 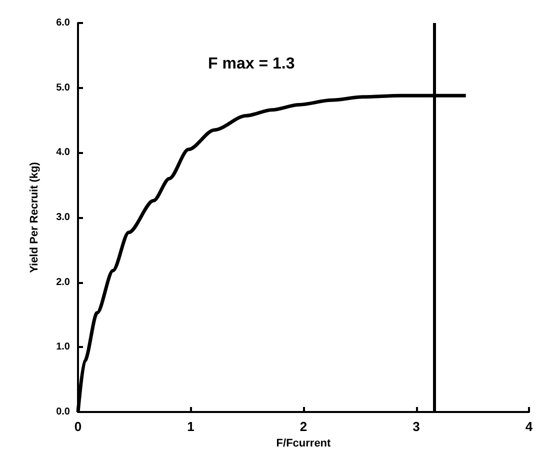 What do you see at coordinates (63, 282) in the screenshot?
I see `y-tick-label: 2.0` at bounding box center [63, 282].